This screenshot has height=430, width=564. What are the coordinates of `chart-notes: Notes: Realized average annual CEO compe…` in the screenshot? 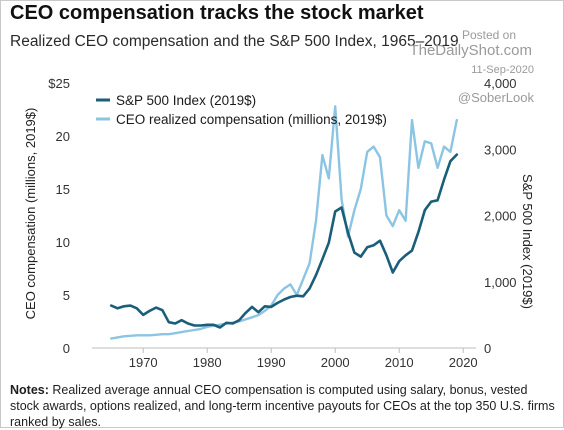 It's located at (283, 406).